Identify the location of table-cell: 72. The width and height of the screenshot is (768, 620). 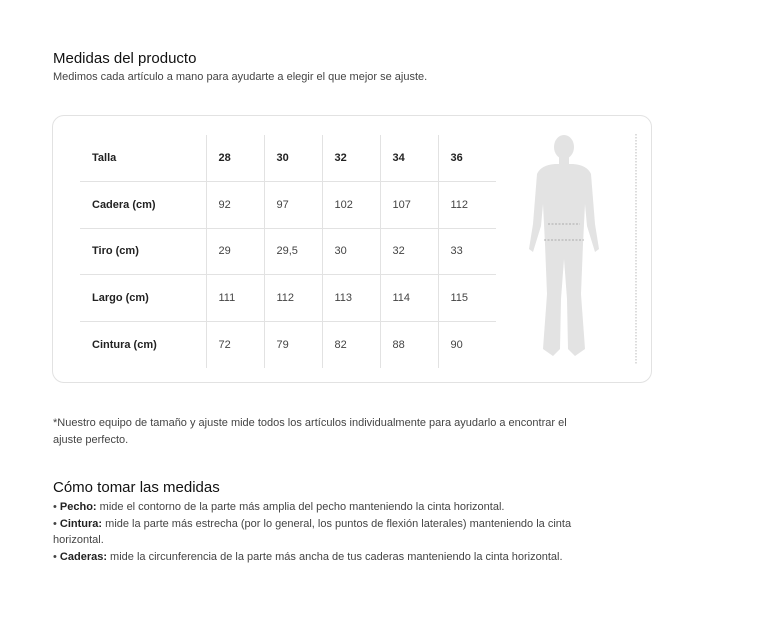
(234, 344).